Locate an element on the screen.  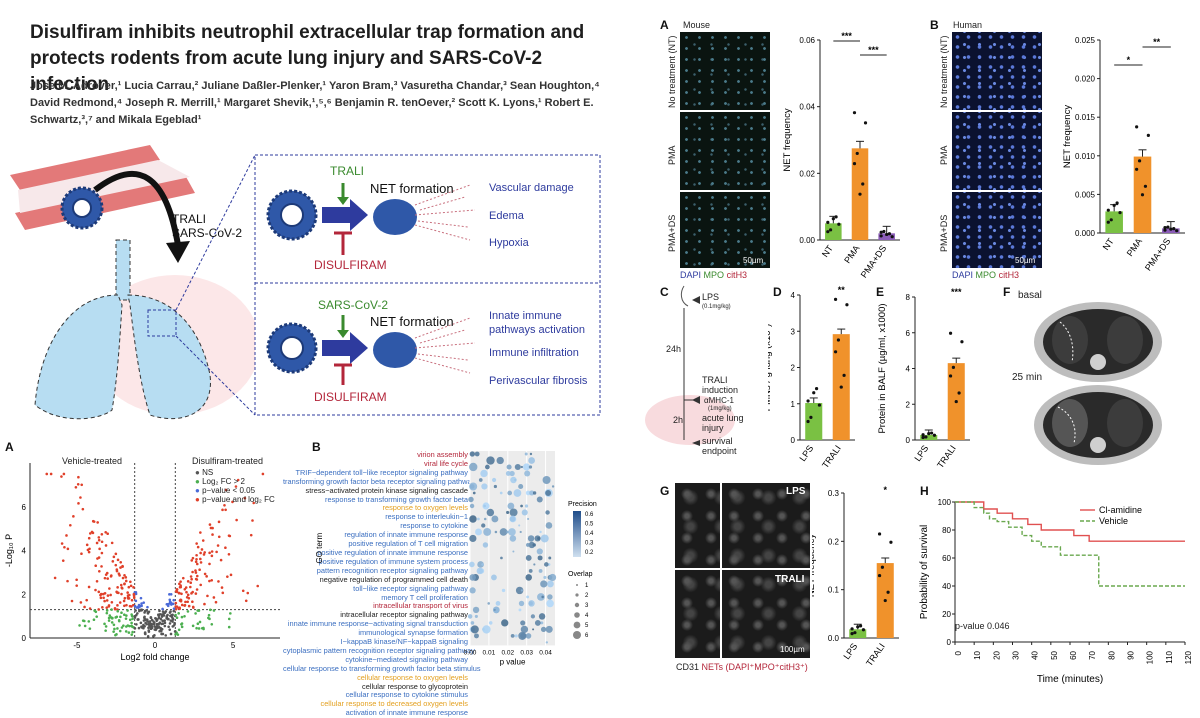
significance-mark: ** is located at coordinates (842, 290).